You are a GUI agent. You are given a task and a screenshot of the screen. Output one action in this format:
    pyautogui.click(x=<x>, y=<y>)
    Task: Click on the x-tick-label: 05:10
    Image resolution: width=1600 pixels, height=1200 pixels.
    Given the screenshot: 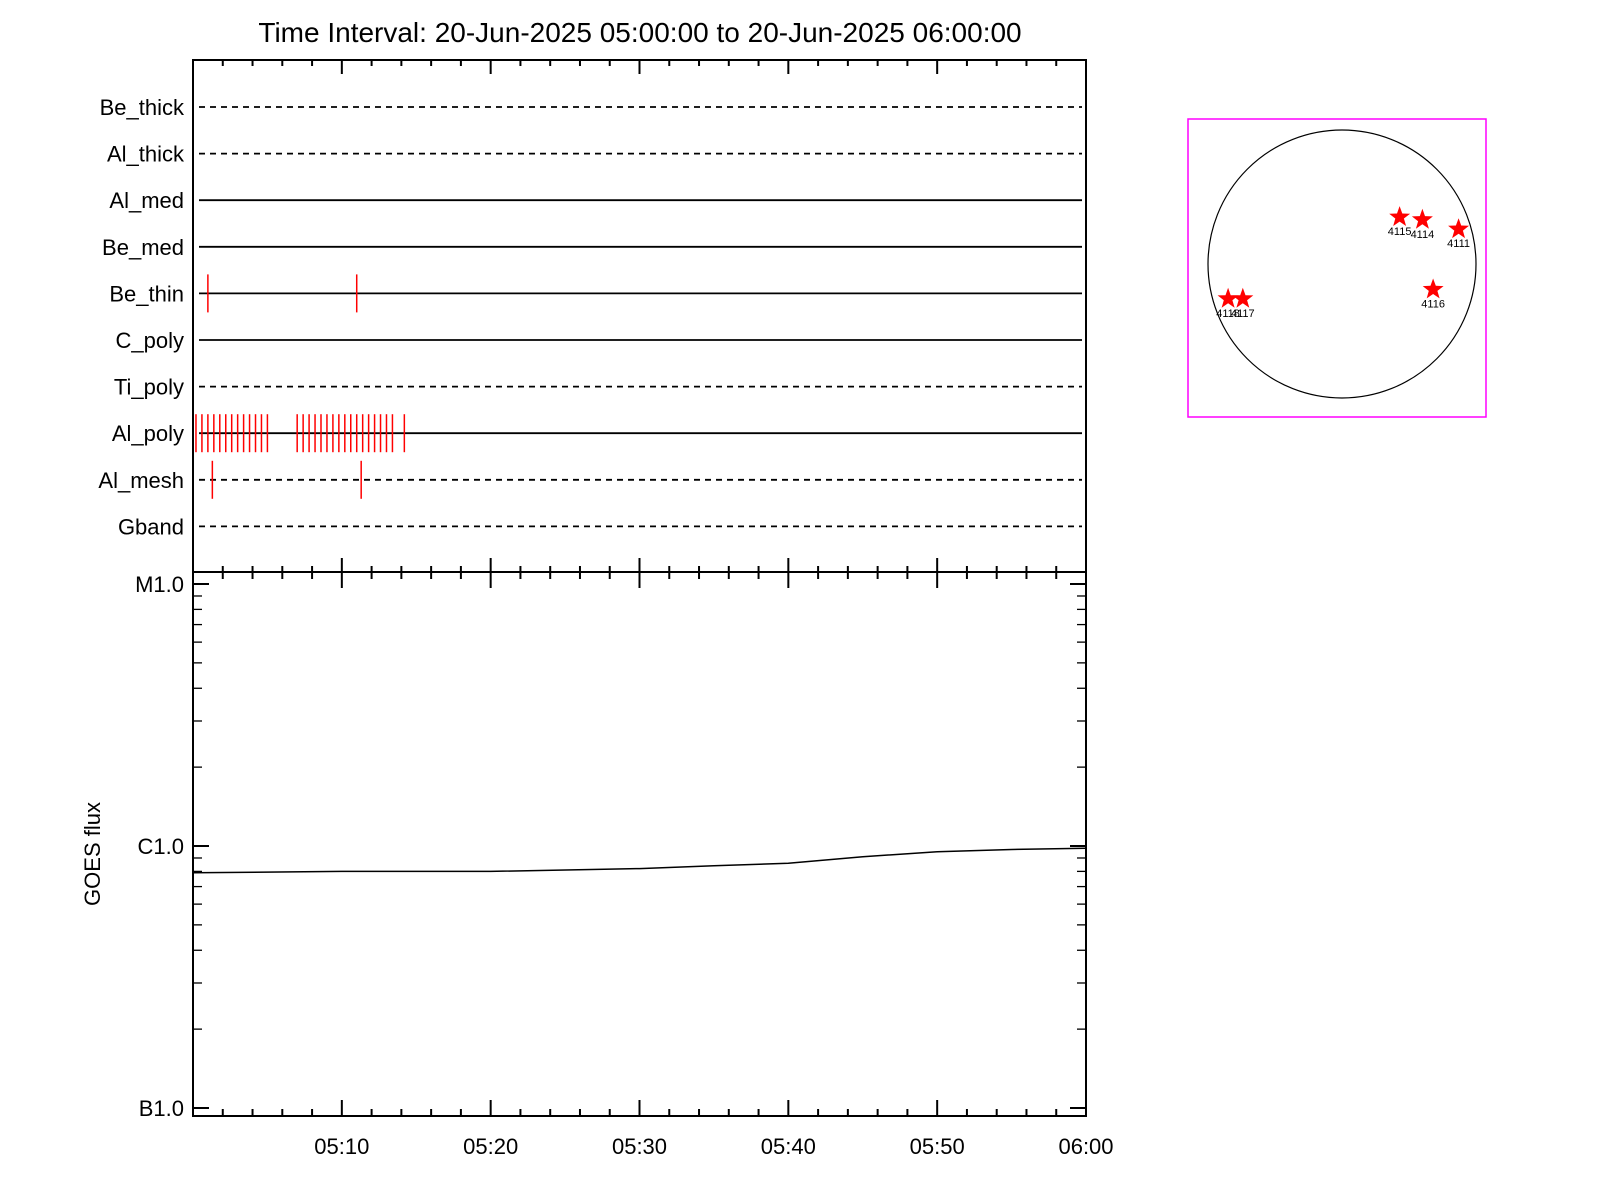 What is the action you would take?
    pyautogui.click(x=341, y=1146)
    